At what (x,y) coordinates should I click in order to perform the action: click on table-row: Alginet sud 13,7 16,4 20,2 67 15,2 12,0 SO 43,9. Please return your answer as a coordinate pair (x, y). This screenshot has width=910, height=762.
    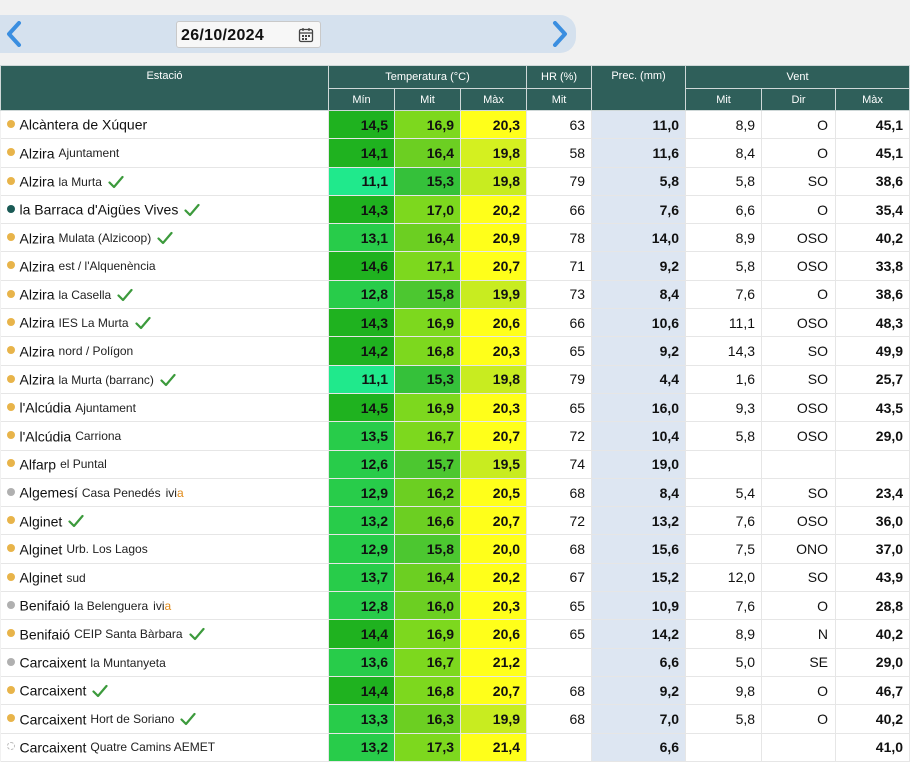
    Looking at the image, I should click on (455, 578).